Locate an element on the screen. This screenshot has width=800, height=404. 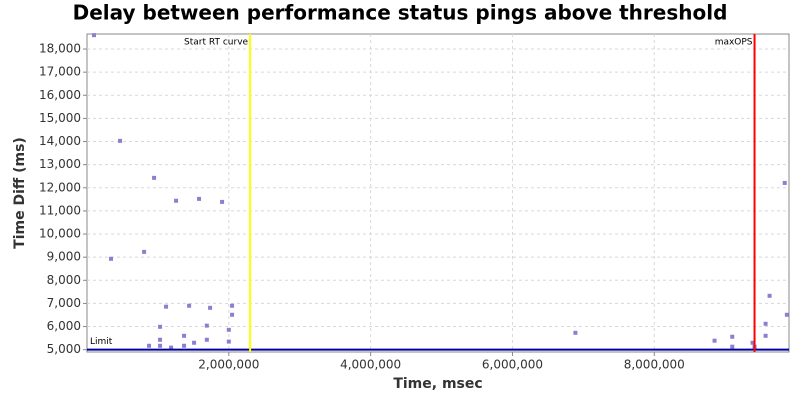
y-tick-label: 16,000 is located at coordinates (60, 95).